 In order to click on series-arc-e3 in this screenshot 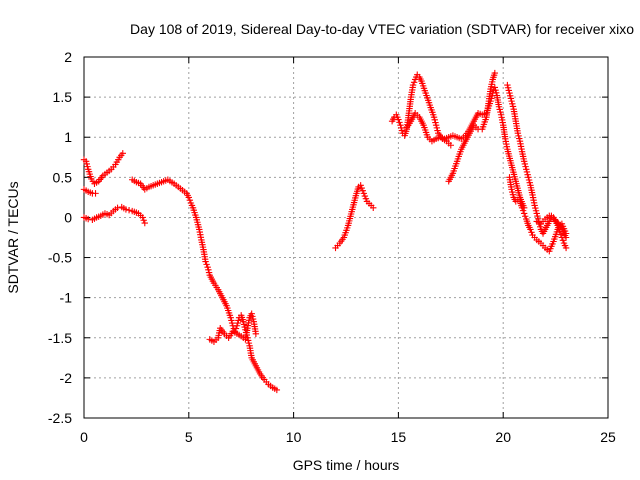, I will do `click(551, 226)`.